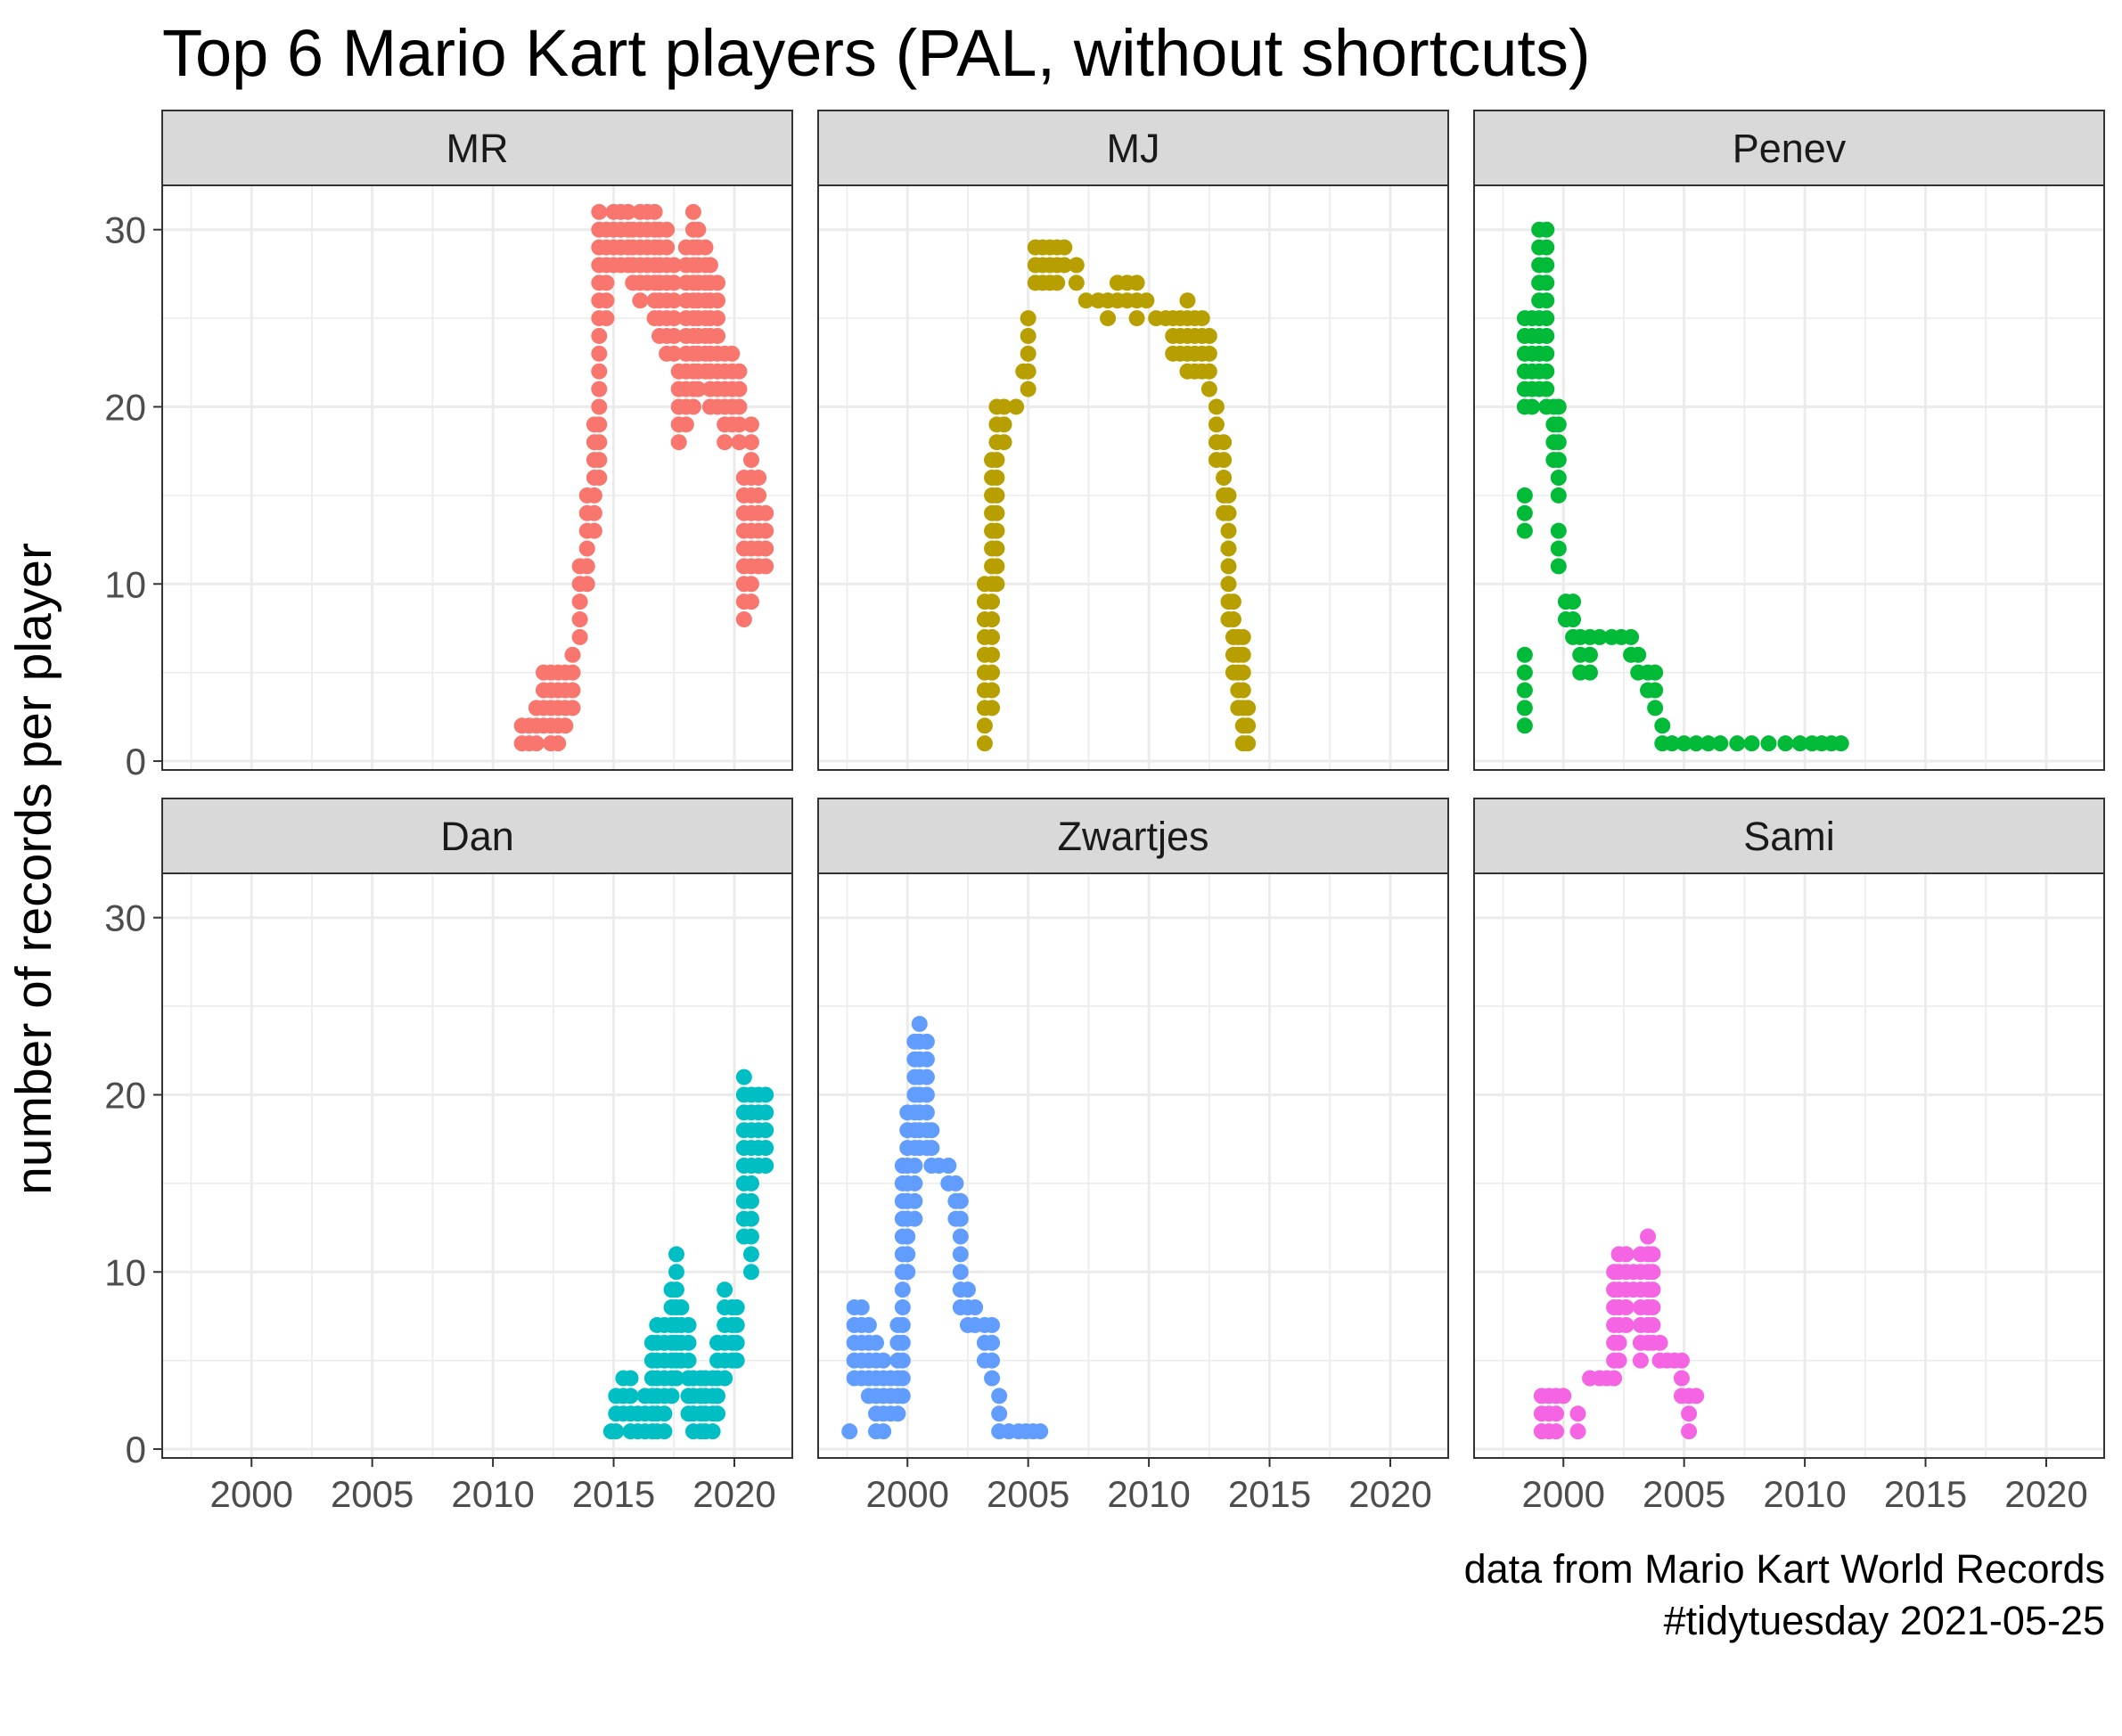  I want to click on panel-penev: Penev, so click(1789, 441).